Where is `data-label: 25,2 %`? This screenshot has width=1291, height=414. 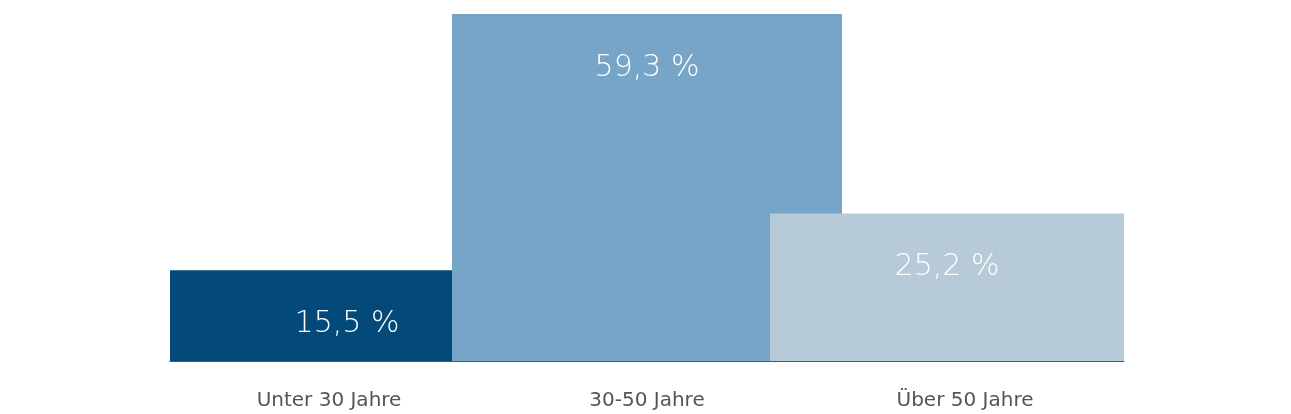 data-label: 25,2 % is located at coordinates (947, 265).